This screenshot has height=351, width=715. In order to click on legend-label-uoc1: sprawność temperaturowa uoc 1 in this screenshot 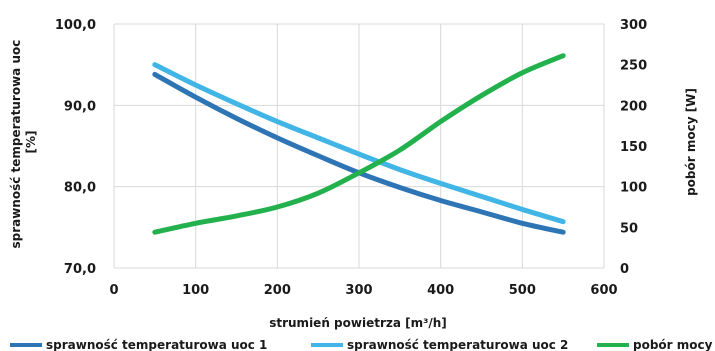, I will do `click(156, 344)`.